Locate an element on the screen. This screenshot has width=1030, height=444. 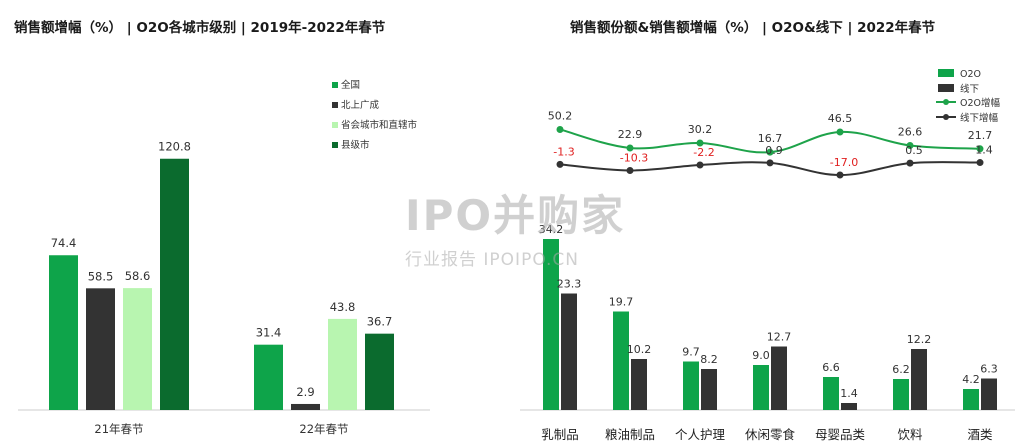
right-bar-offline-label: 10.2 is located at coordinates (639, 349).